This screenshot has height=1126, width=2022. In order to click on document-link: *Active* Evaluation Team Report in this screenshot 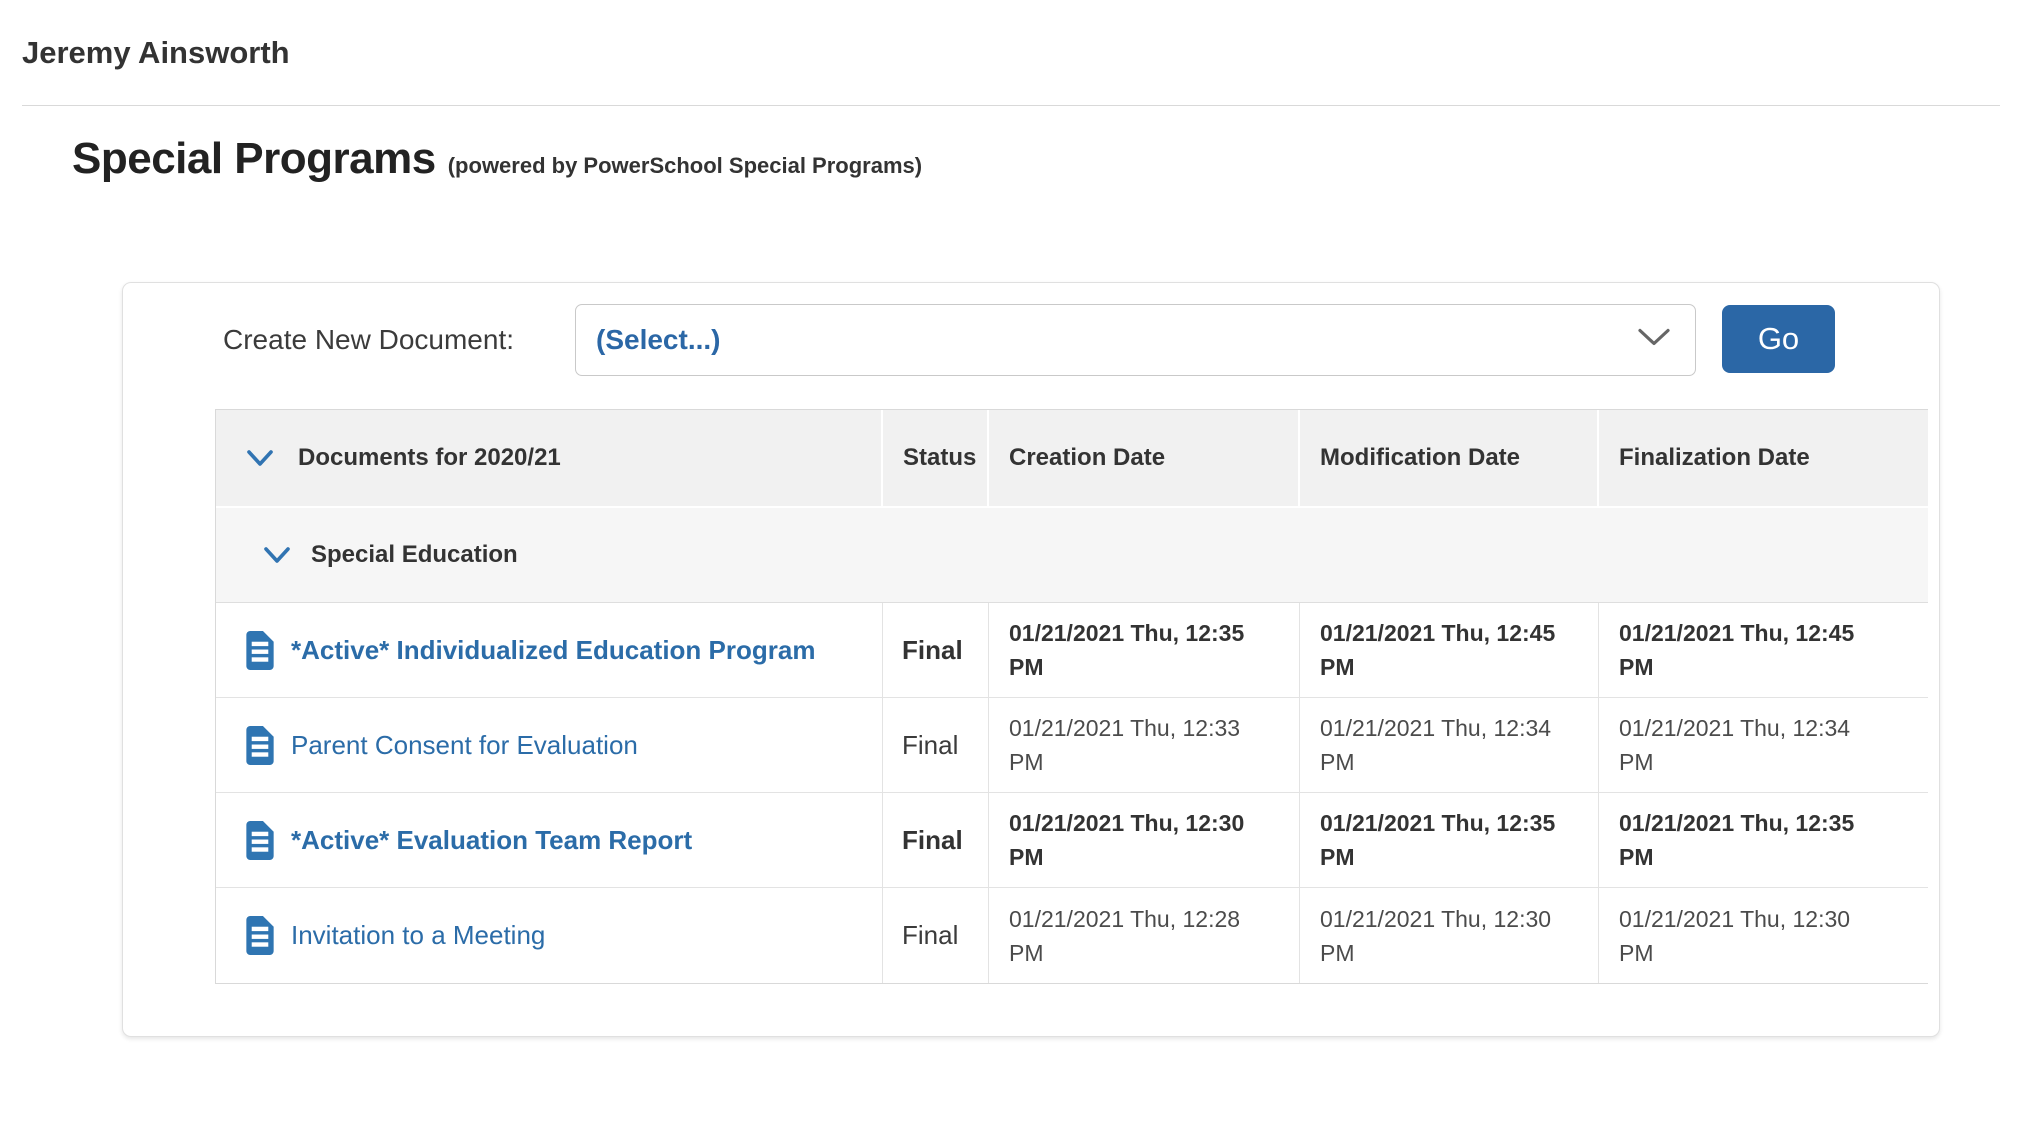, I will do `click(549, 840)`.